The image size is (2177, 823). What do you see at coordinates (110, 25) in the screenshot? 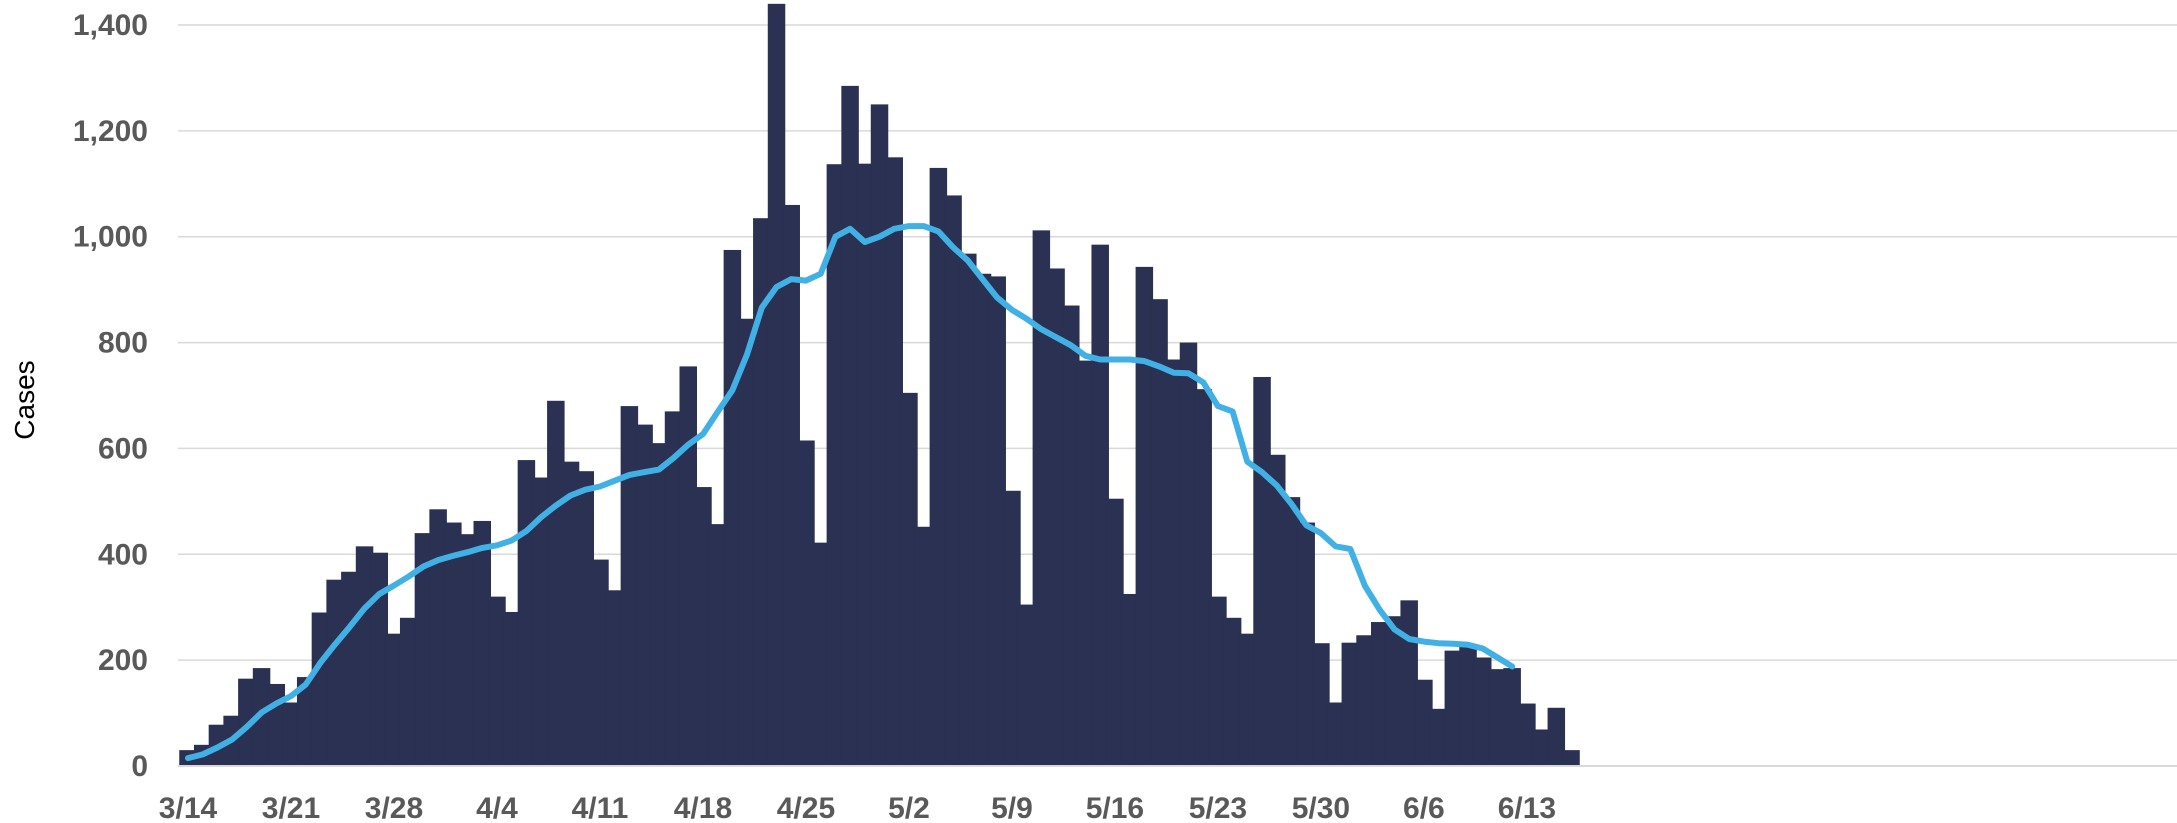
I see `y-tick-label: 1,400` at bounding box center [110, 25].